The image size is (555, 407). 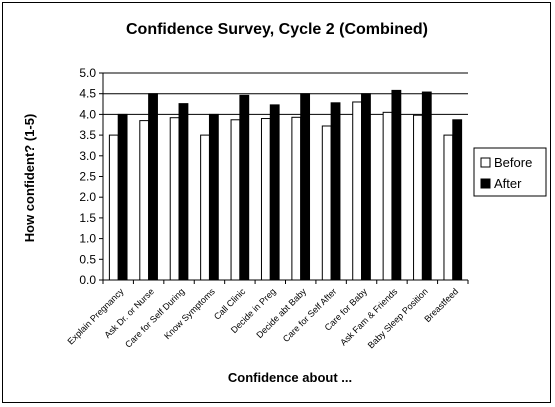 What do you see at coordinates (508, 183) in the screenshot?
I see `legend-label-after: After` at bounding box center [508, 183].